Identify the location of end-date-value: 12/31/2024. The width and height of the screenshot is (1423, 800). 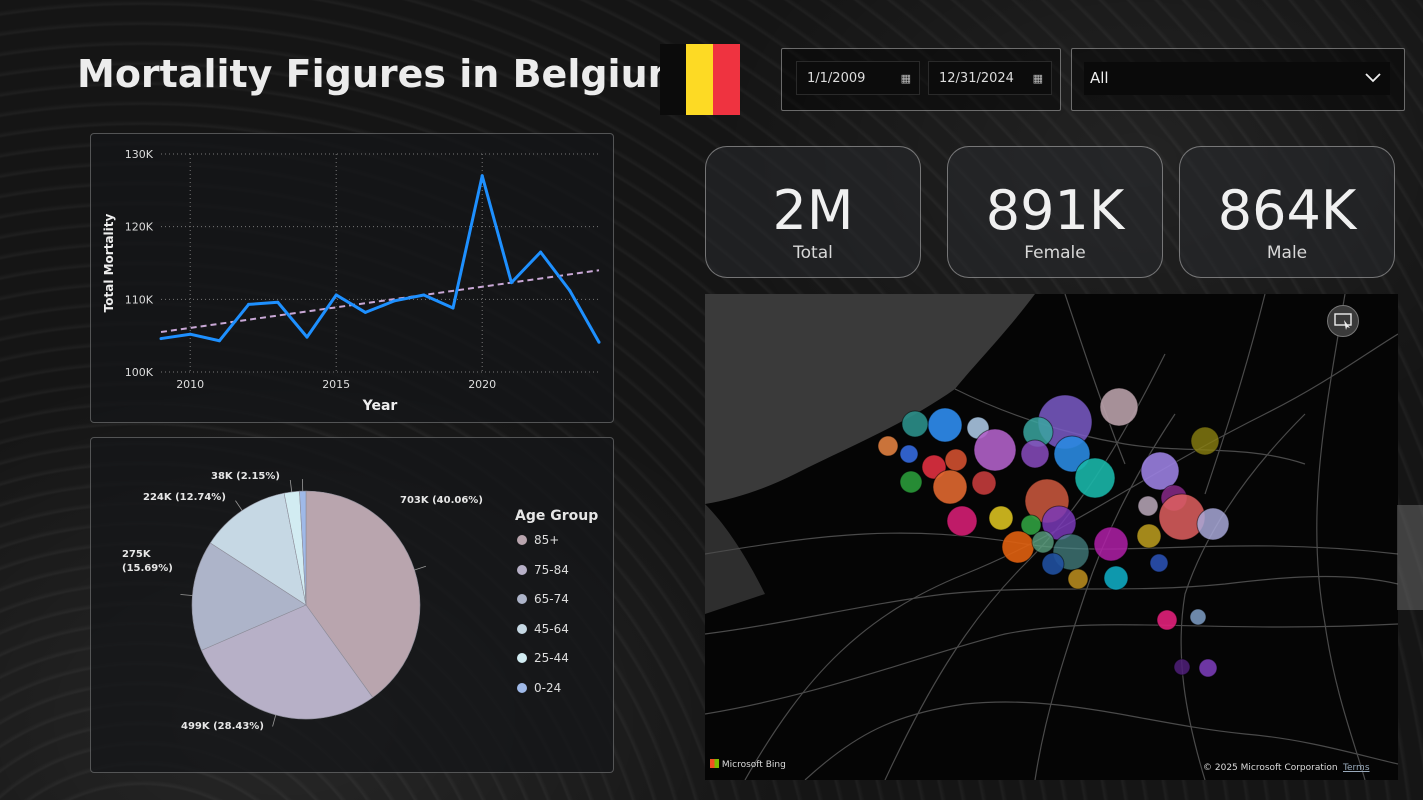
(976, 78).